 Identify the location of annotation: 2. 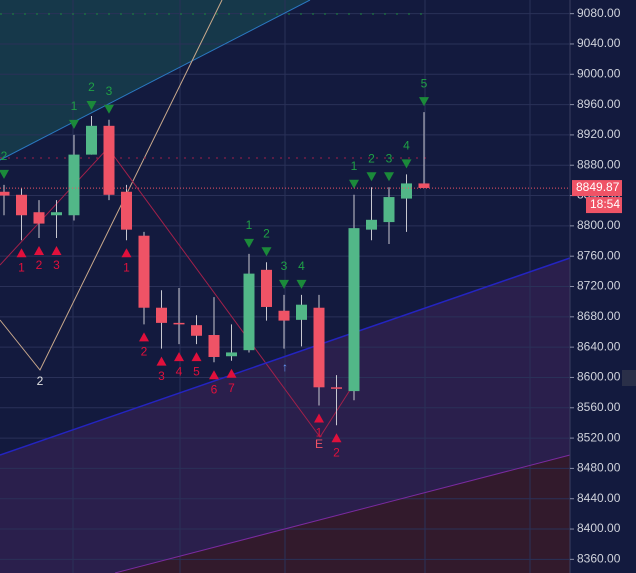
(40, 381).